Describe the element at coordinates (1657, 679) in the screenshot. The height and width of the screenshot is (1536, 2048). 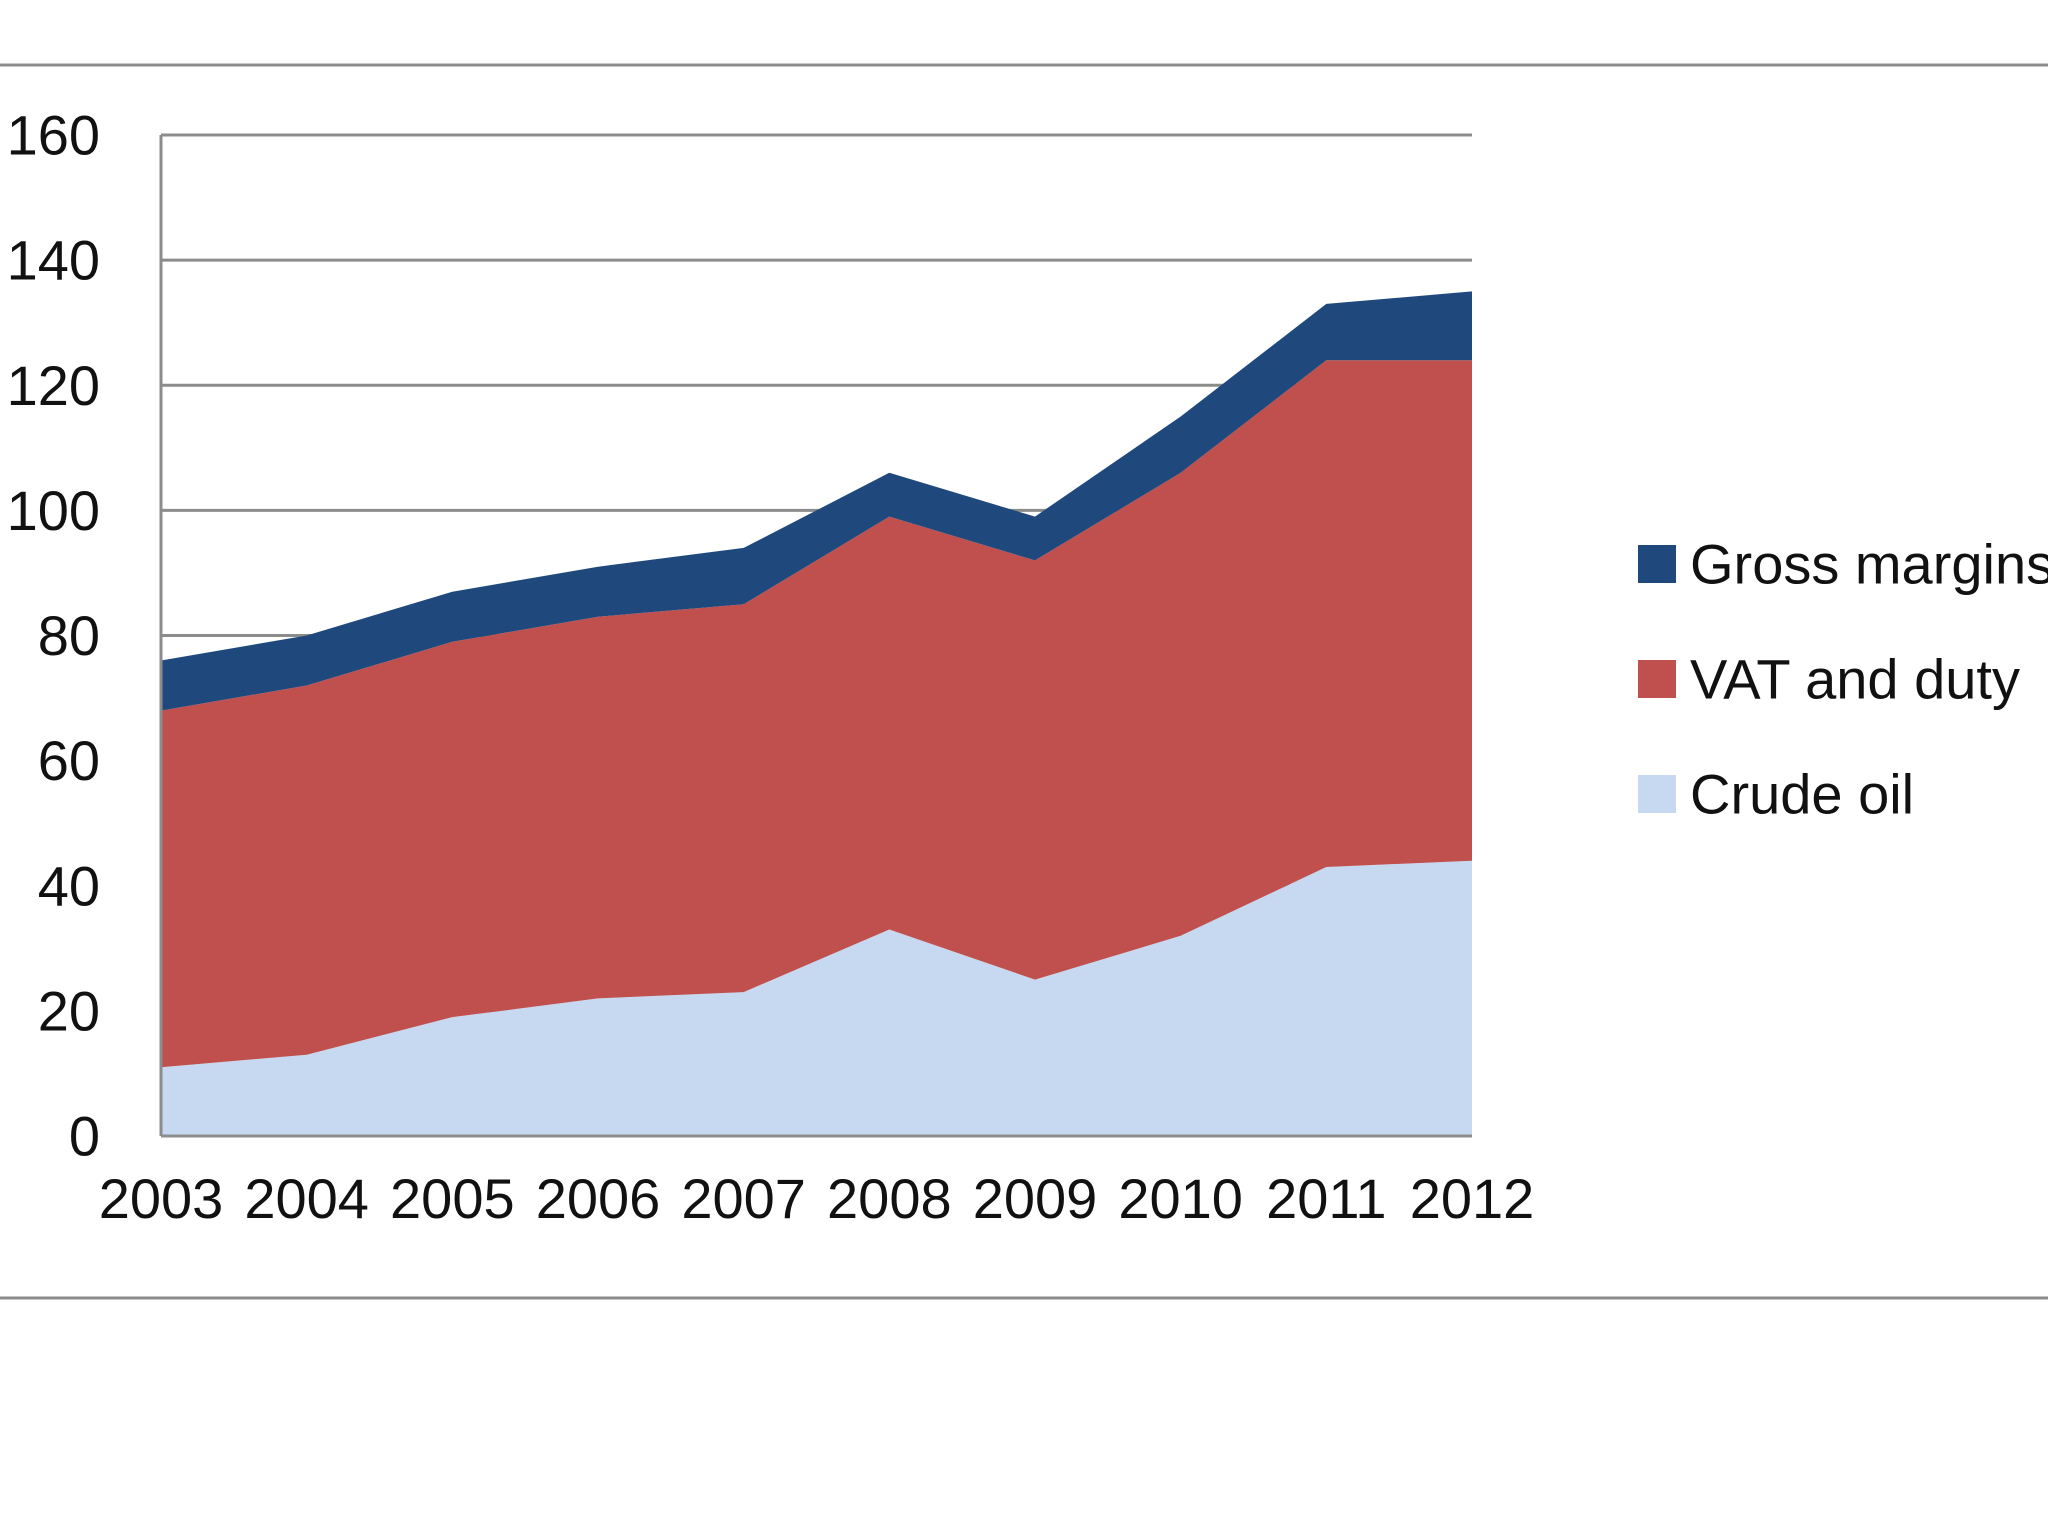
I see `legend-swatch-vat-and-duty` at that location.